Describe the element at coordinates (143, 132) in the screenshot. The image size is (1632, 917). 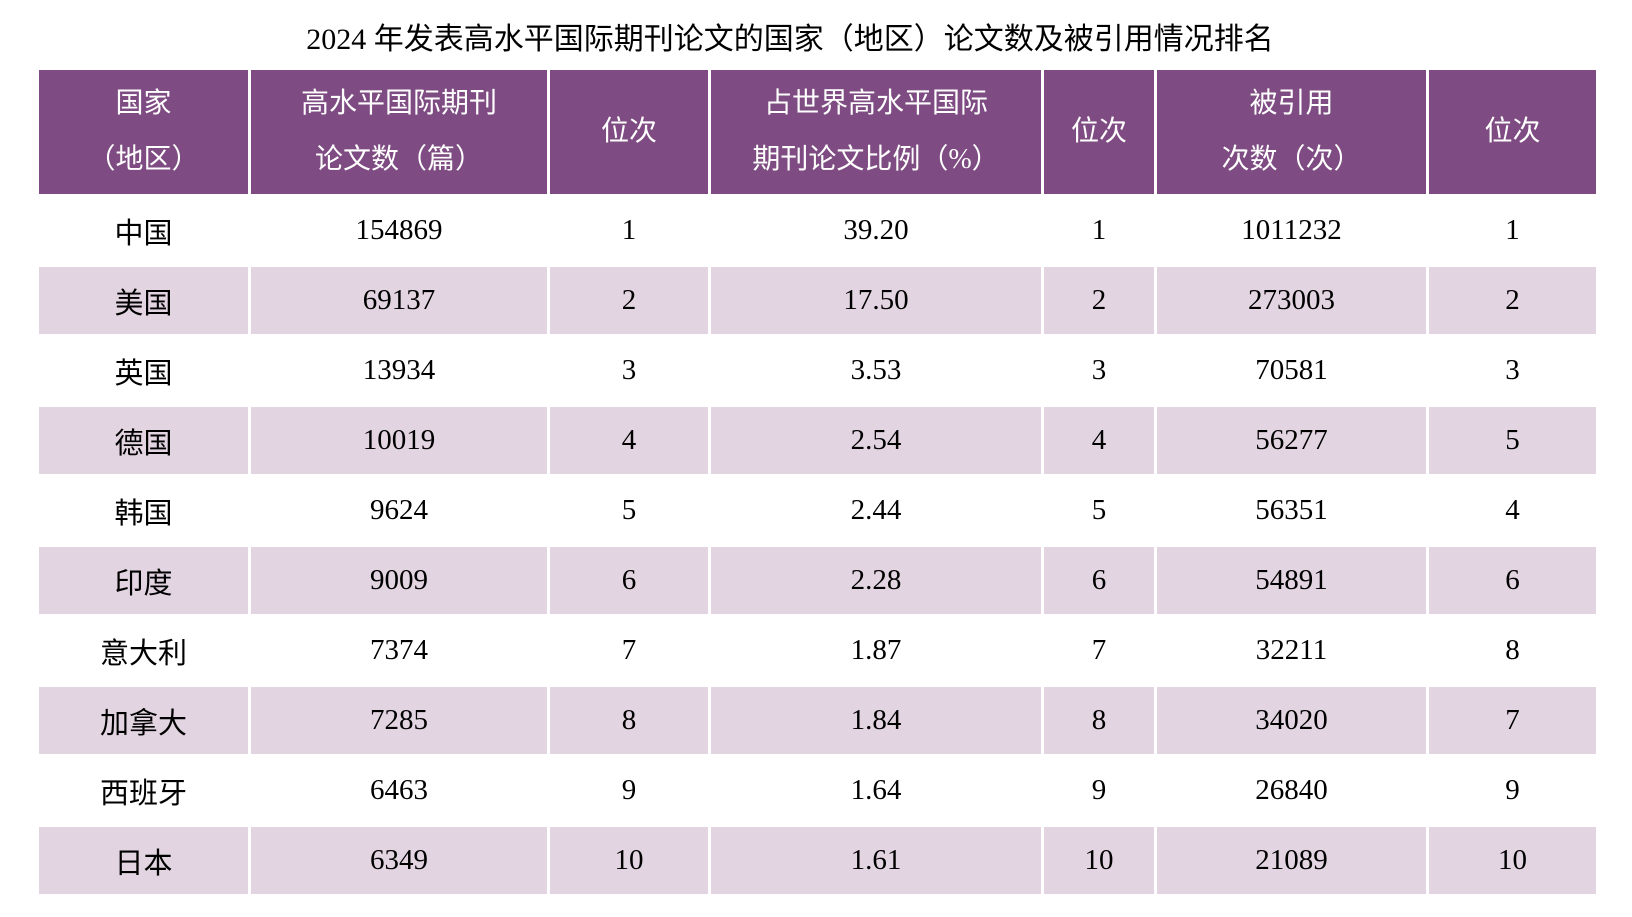
I see `col-header-country: 国家 （地区）` at that location.